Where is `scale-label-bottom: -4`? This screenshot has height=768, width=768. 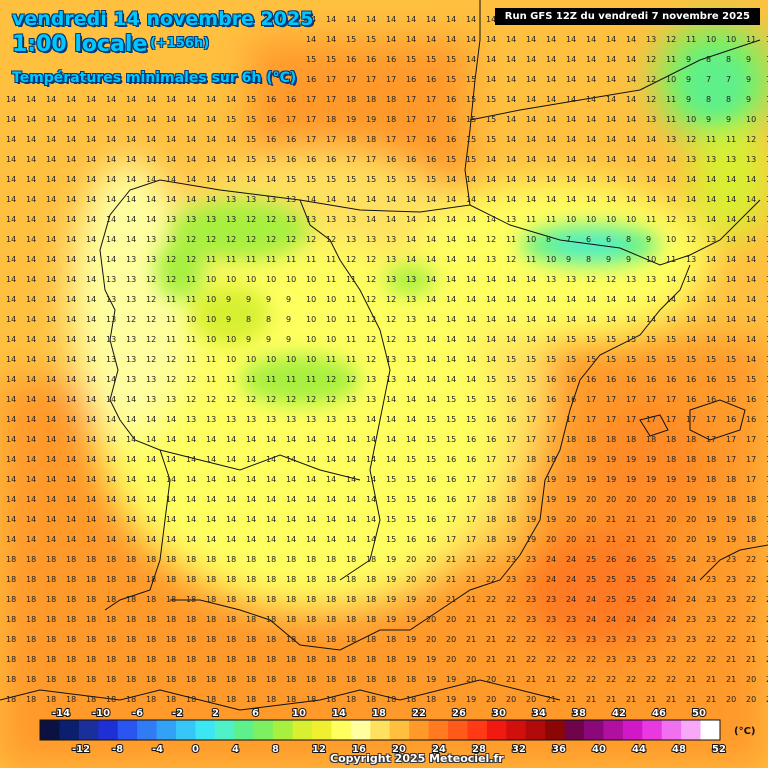 scale-label-bottom: -4 is located at coordinates (157, 749).